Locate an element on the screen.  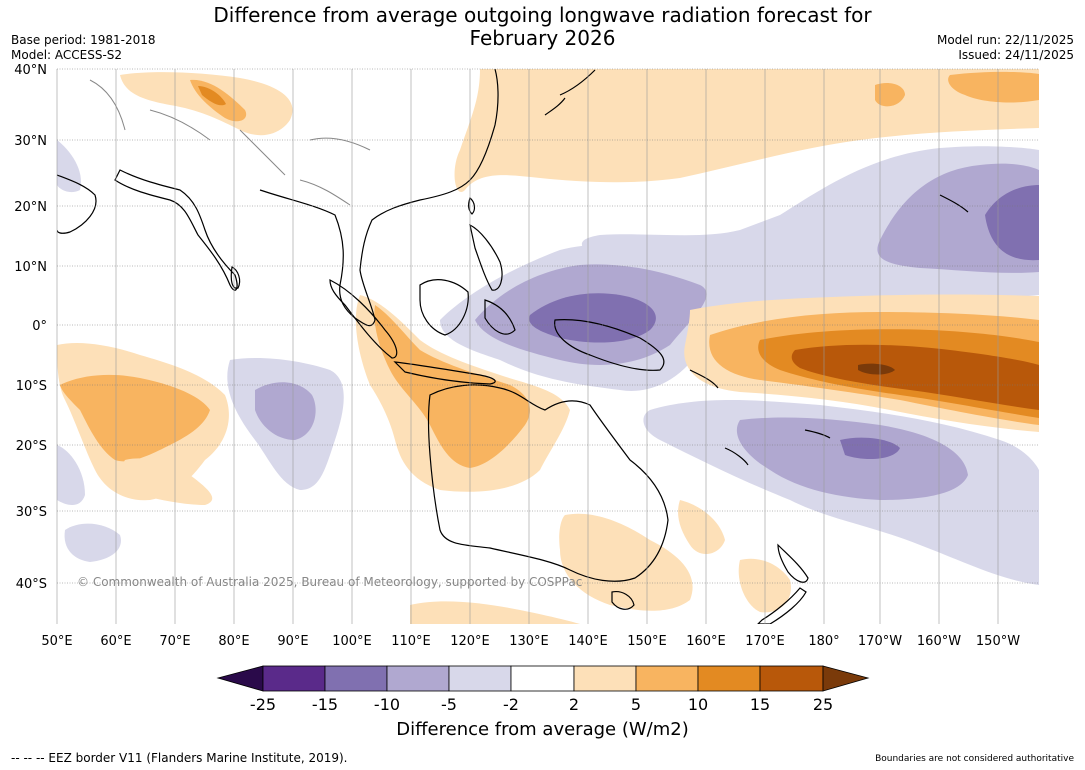
model-run: Model run: 22/11/2025 is located at coordinates (1005, 40).